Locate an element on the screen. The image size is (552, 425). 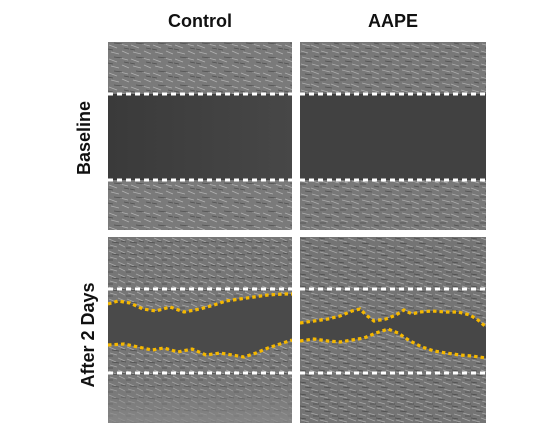
row-label-baseline: Baseline is located at coordinates (84, 138).